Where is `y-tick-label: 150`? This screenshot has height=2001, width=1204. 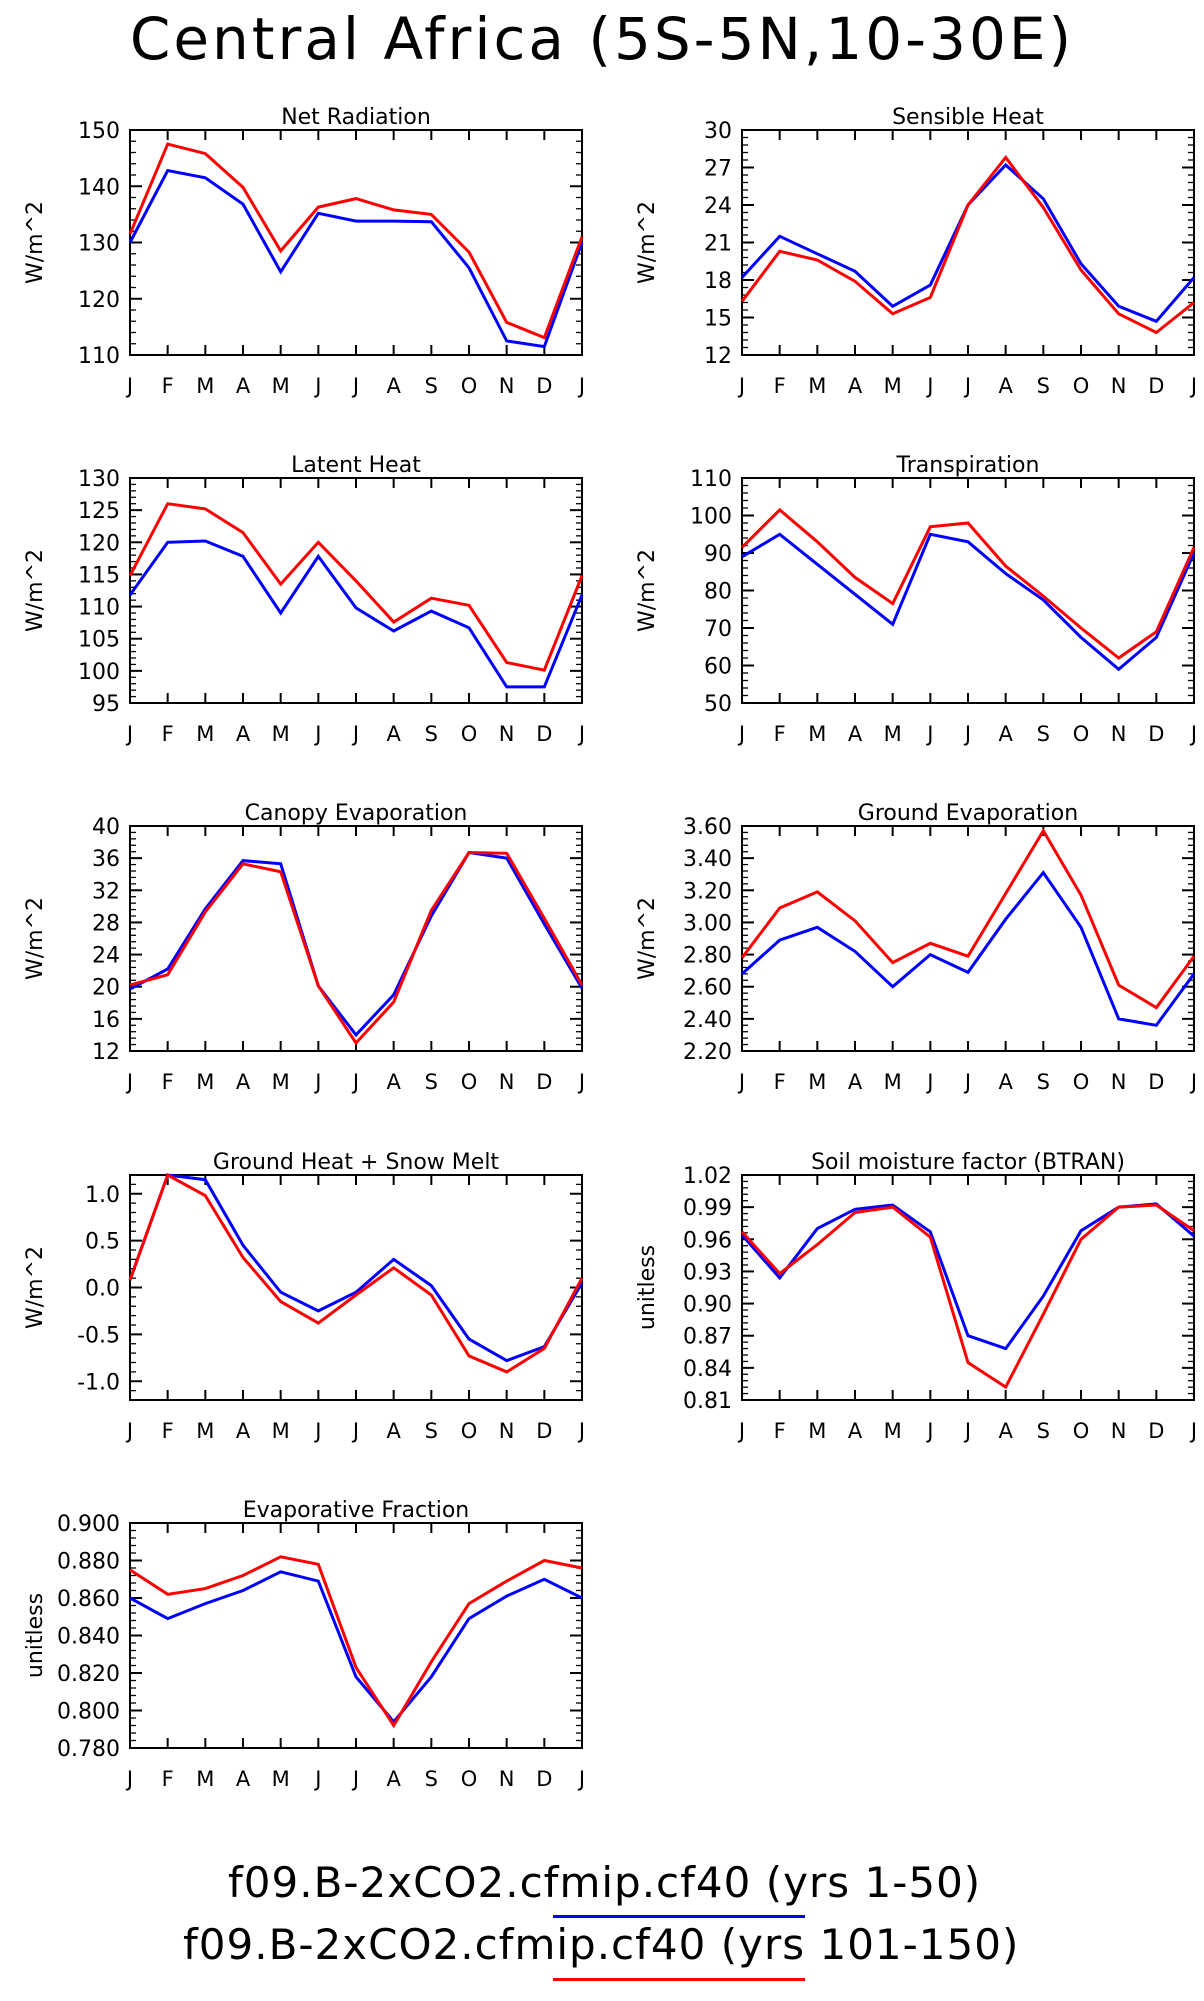
y-tick-label: 150 is located at coordinates (99, 131).